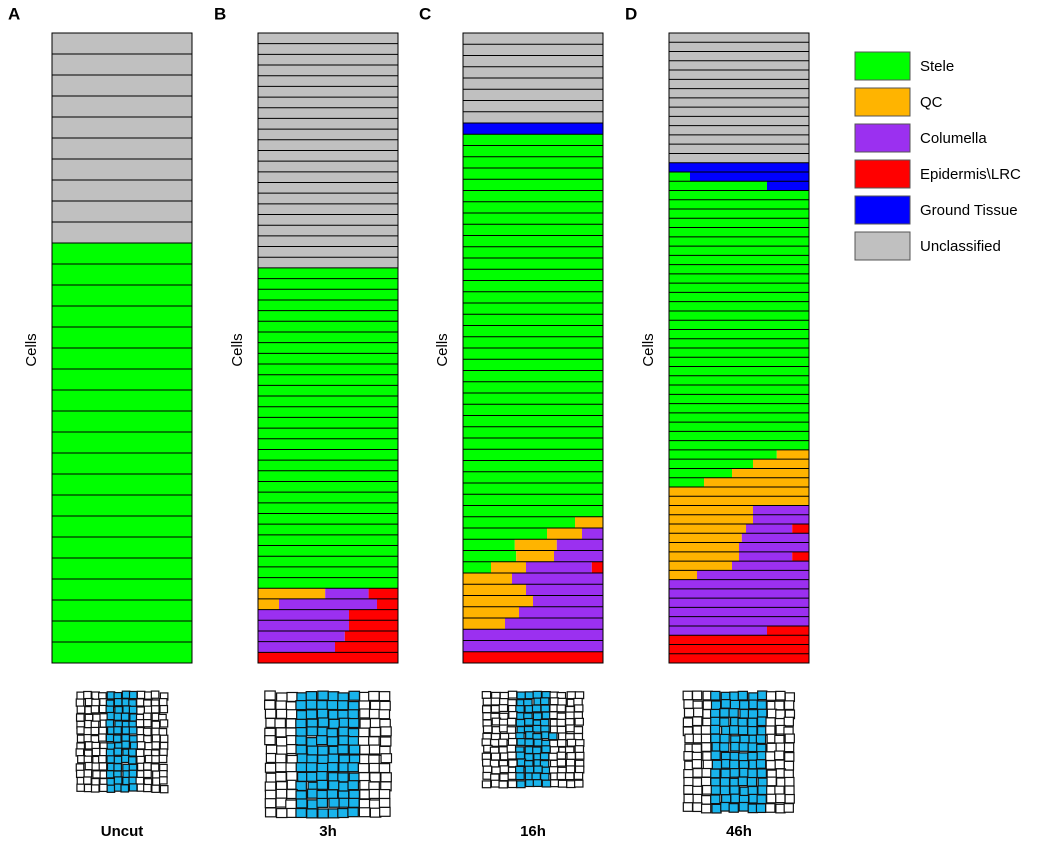 This screenshot has height=844, width=1050. I want to click on panel-letter: B, so click(220, 13).